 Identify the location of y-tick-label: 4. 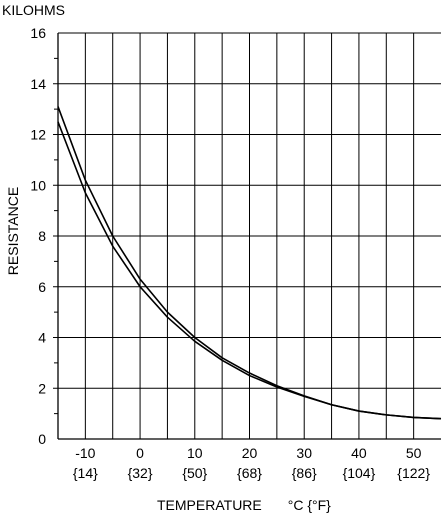
(42, 338).